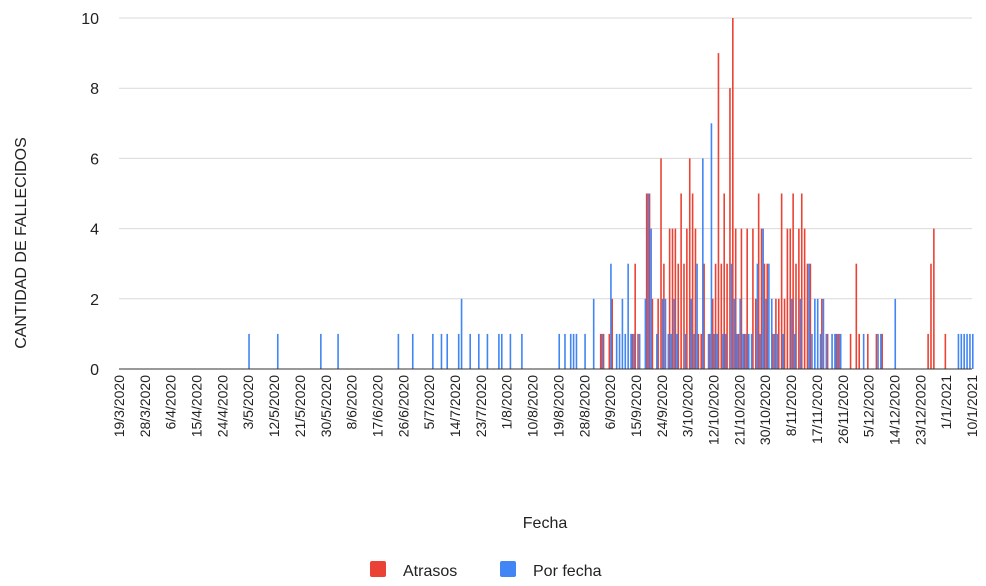 This screenshot has width=986, height=586. What do you see at coordinates (934, 298) in the screenshot?
I see `bar-atrasos-28-12-2020` at bounding box center [934, 298].